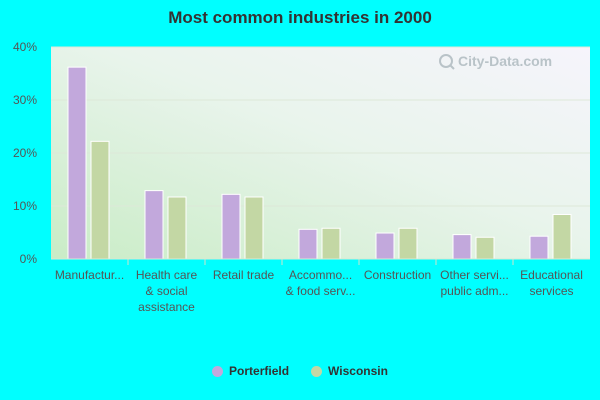 This screenshot has width=600, height=400. What do you see at coordinates (218, 371) in the screenshot?
I see `legend-swatch-porterfield` at bounding box center [218, 371].